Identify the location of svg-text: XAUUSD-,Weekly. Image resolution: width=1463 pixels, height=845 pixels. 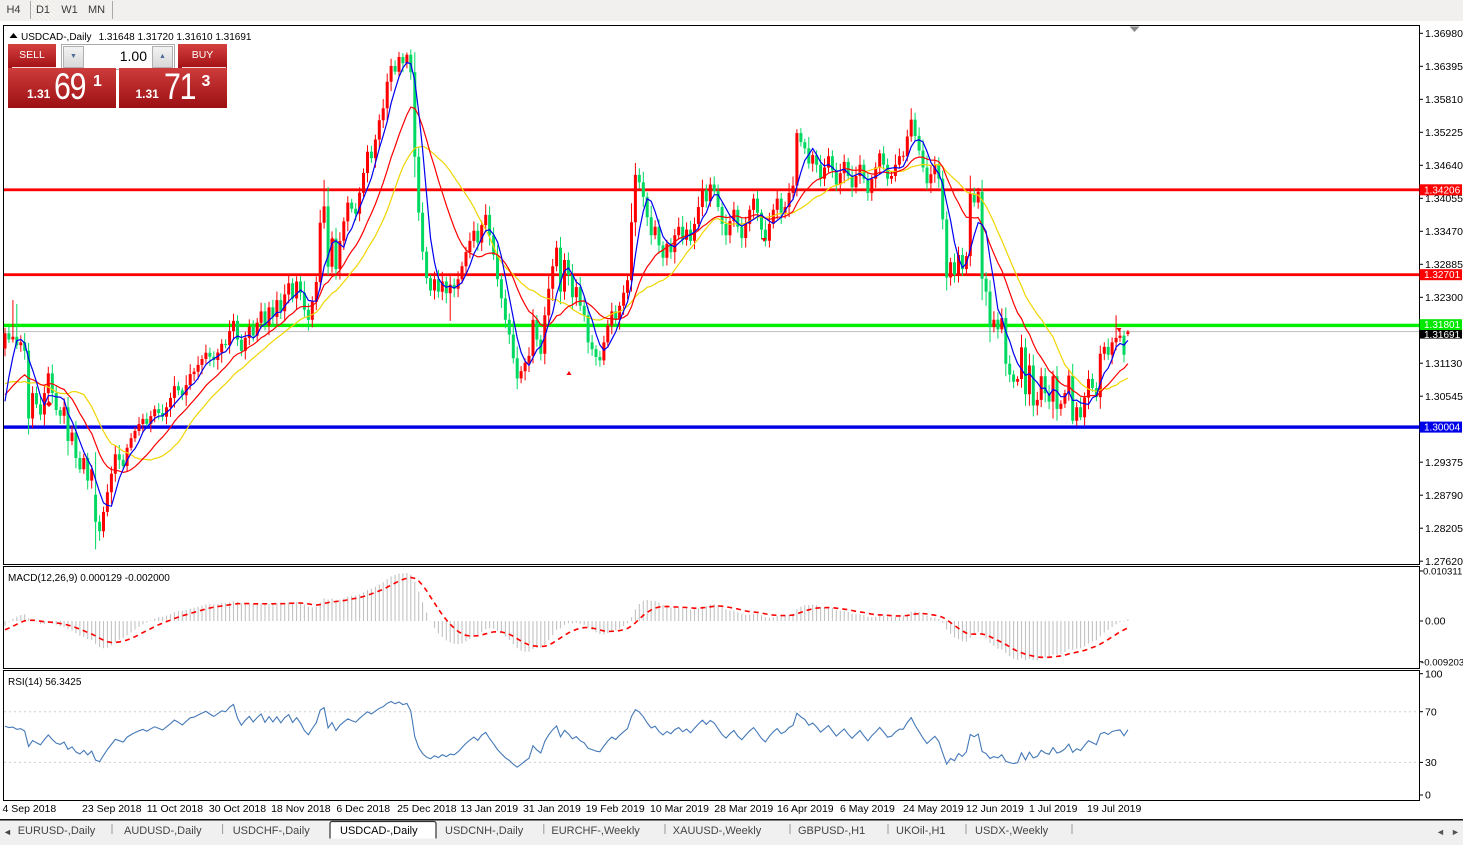
(717, 831).